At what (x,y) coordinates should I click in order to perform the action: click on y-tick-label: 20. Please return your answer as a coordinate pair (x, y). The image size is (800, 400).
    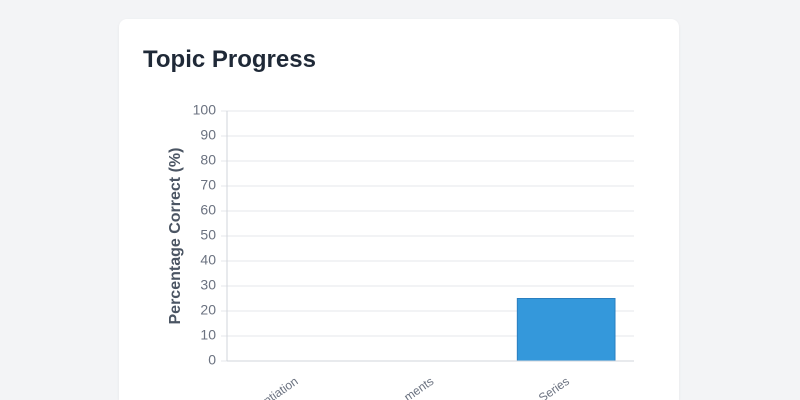
    Looking at the image, I should click on (208, 310).